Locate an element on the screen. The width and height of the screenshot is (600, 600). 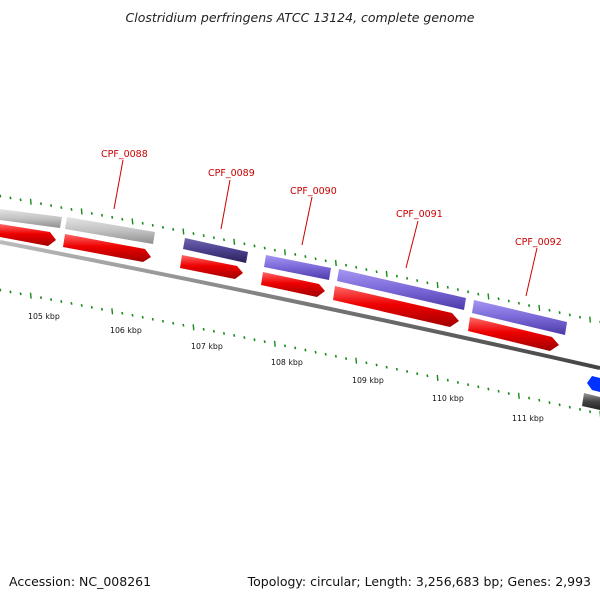
gene-box-left-grey is located at coordinates (31, 218).